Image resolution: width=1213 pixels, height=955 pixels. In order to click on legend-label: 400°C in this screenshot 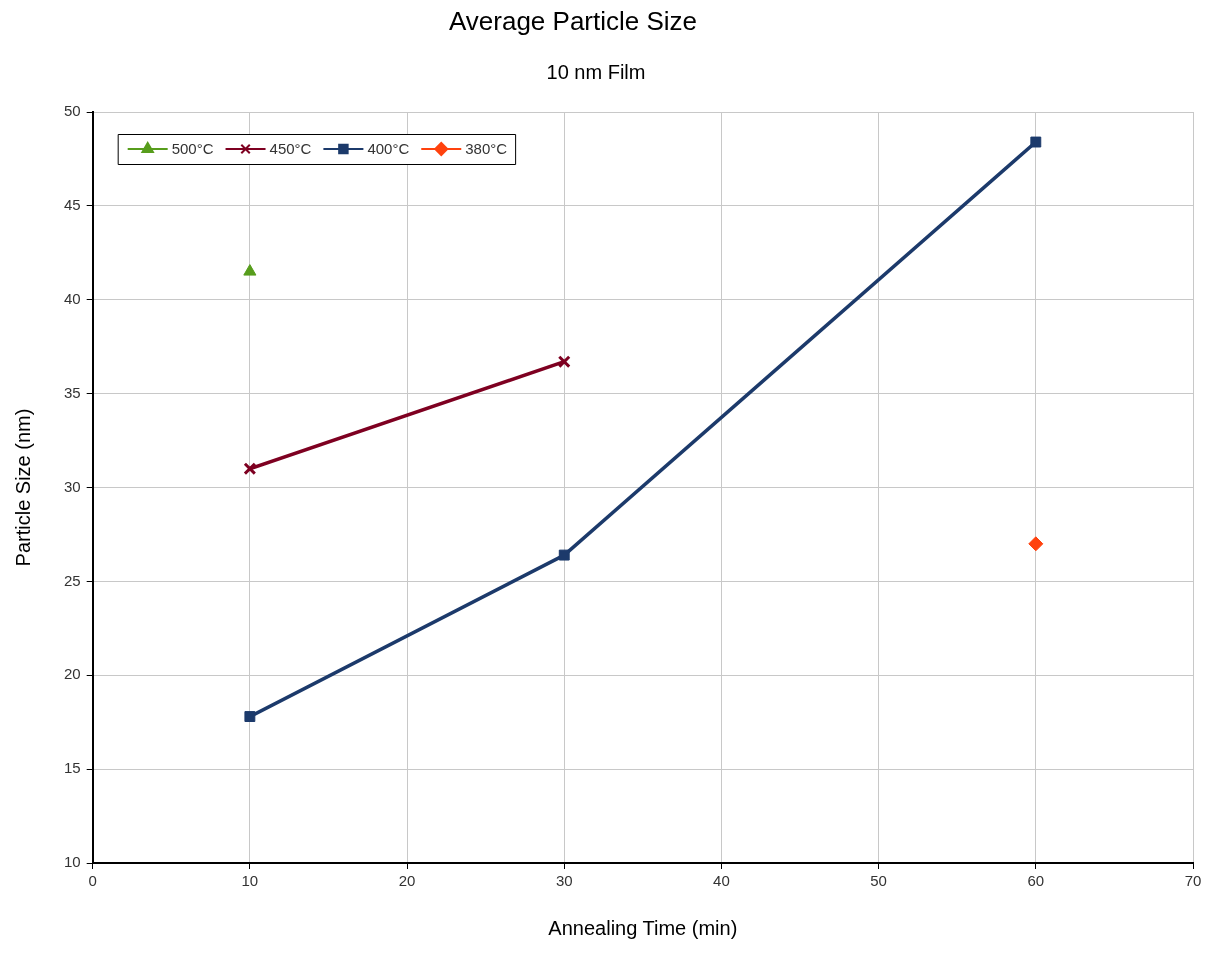, I will do `click(388, 149)`.